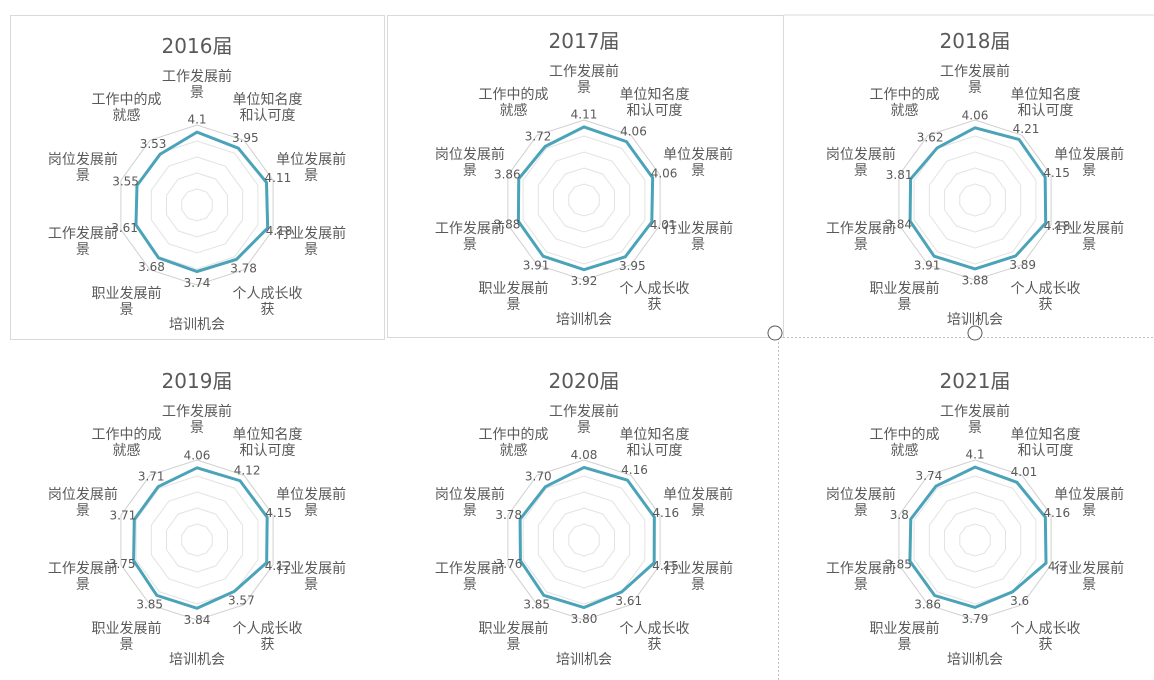 The width and height of the screenshot is (1154, 680). What do you see at coordinates (663, 225) in the screenshot?
I see `value-label: 4.01` at bounding box center [663, 225].